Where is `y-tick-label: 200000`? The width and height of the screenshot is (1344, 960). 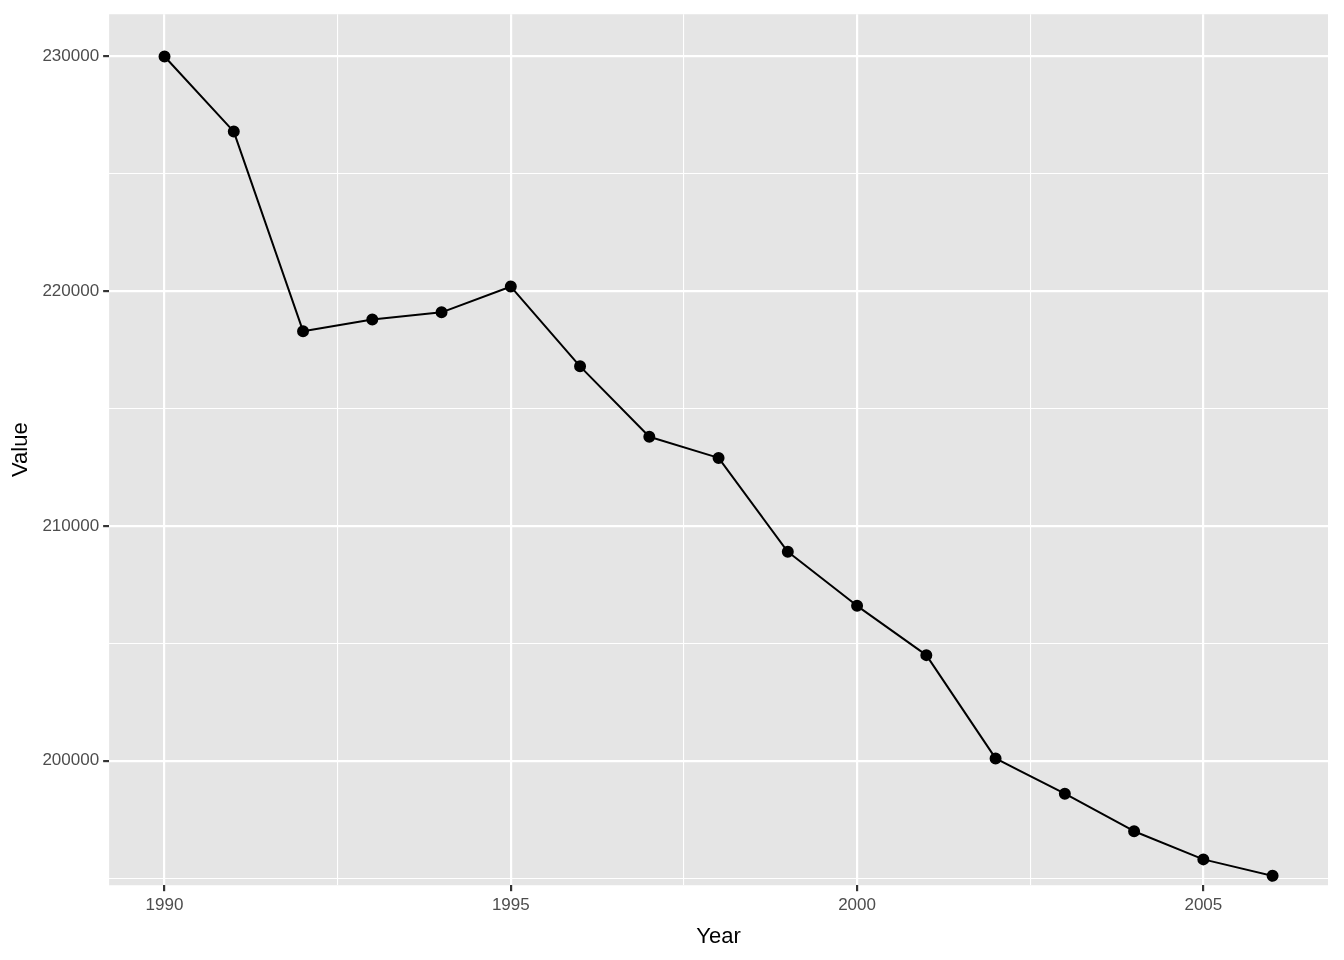
y-tick-label: 200000 is located at coordinates (71, 760).